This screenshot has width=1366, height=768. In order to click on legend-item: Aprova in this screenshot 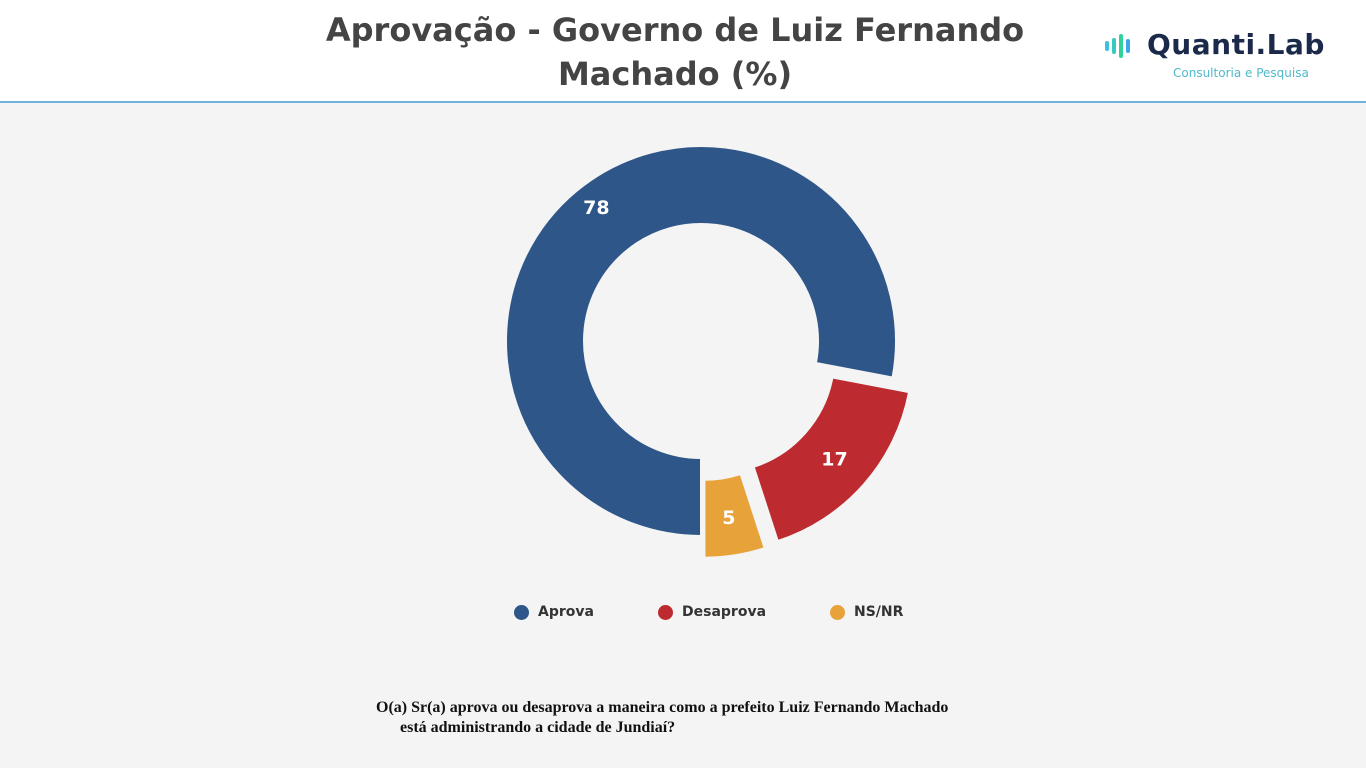, I will do `click(554, 612)`.